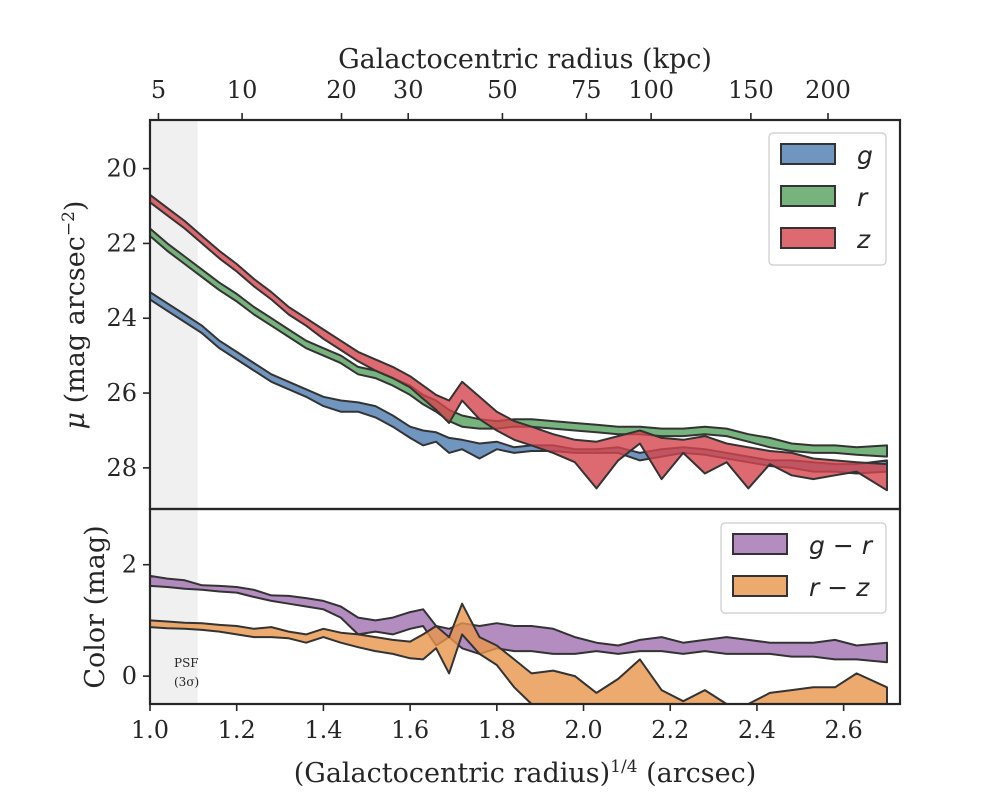 The height and width of the screenshot is (800, 1000). Describe the element at coordinates (525, 59) in the screenshot. I see `top-axis-title: Galactocentric radius (kpc)` at that location.